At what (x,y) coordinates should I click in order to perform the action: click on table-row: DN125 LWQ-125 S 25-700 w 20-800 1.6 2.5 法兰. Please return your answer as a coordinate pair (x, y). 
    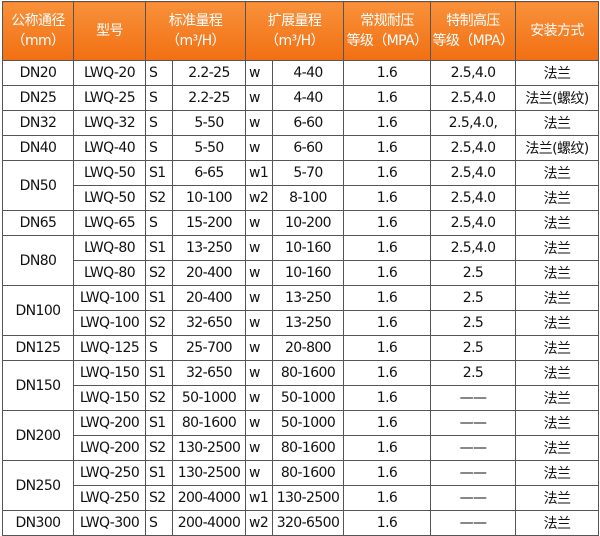
    Looking at the image, I should click on (300, 348).